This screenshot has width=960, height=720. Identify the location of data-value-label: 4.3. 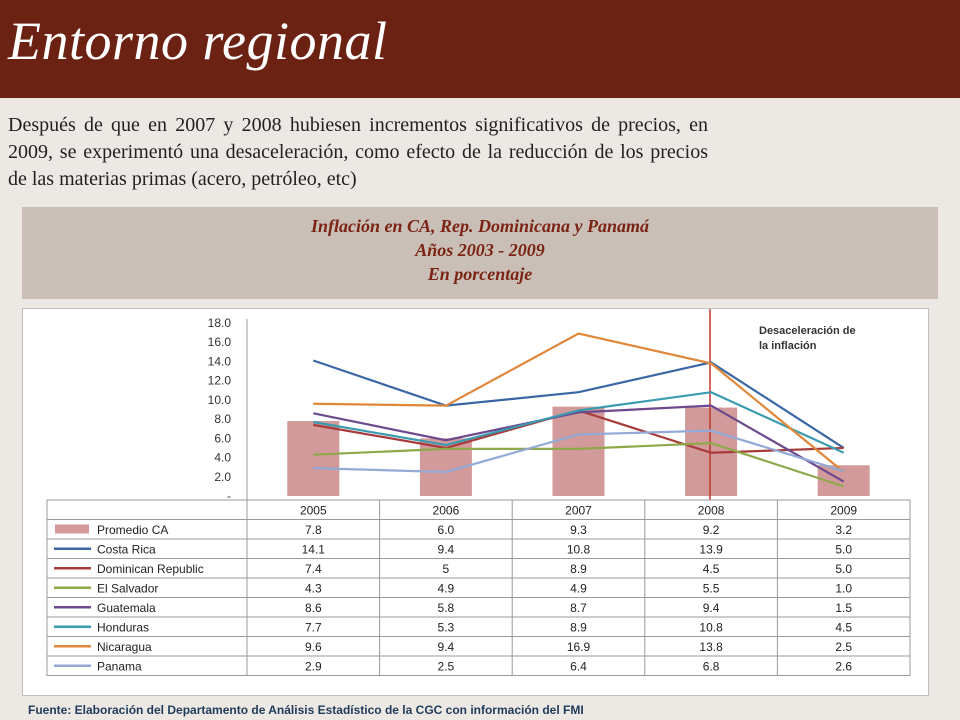
(313, 589).